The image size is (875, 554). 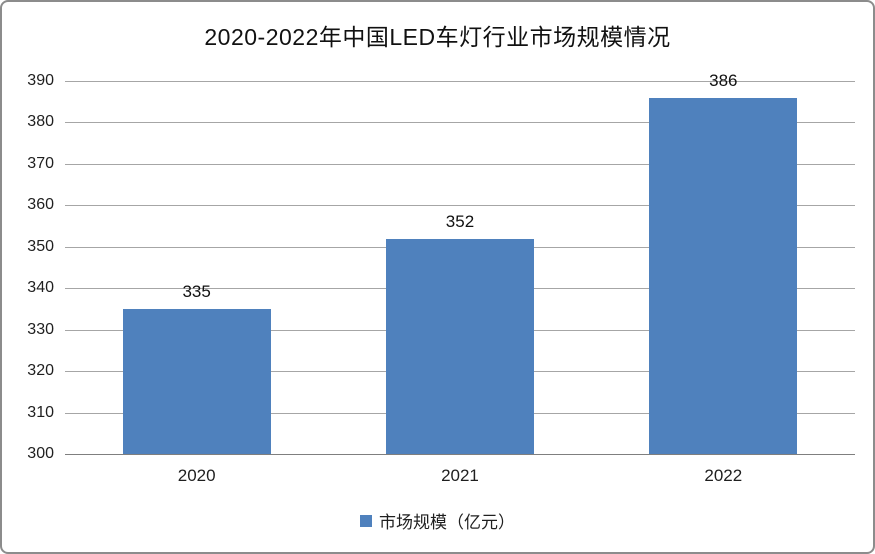 What do you see at coordinates (40, 371) in the screenshot?
I see `y-tick-label: 320` at bounding box center [40, 371].